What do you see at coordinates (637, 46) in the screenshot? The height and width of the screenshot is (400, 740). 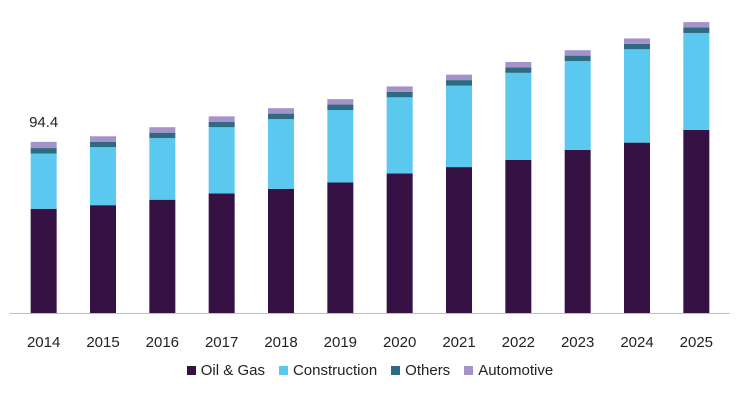 I see `bar-2024-others` at bounding box center [637, 46].